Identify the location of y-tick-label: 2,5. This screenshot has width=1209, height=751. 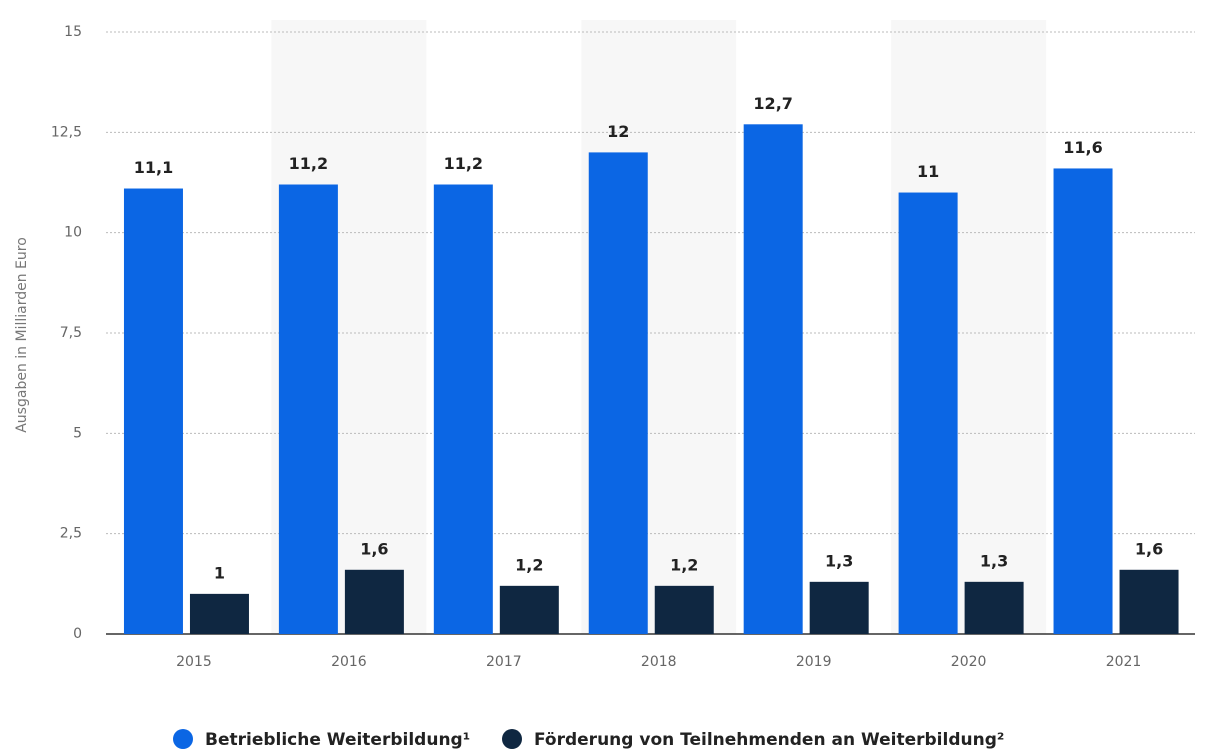
(71, 534).